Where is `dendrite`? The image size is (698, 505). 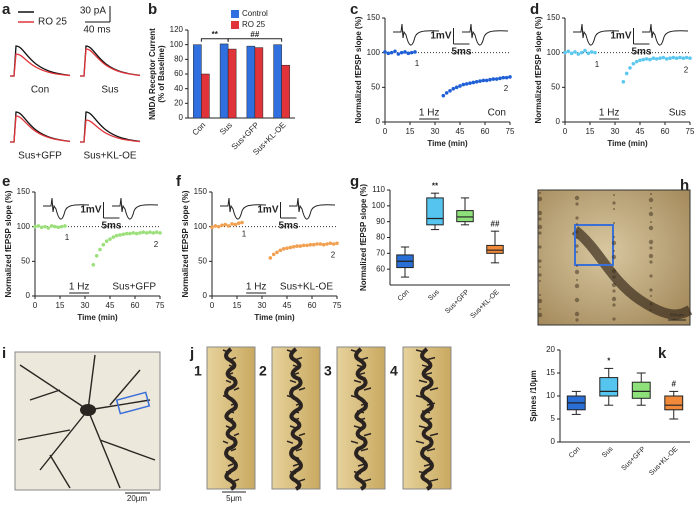
dendrite is located at coordinates (296, 419).